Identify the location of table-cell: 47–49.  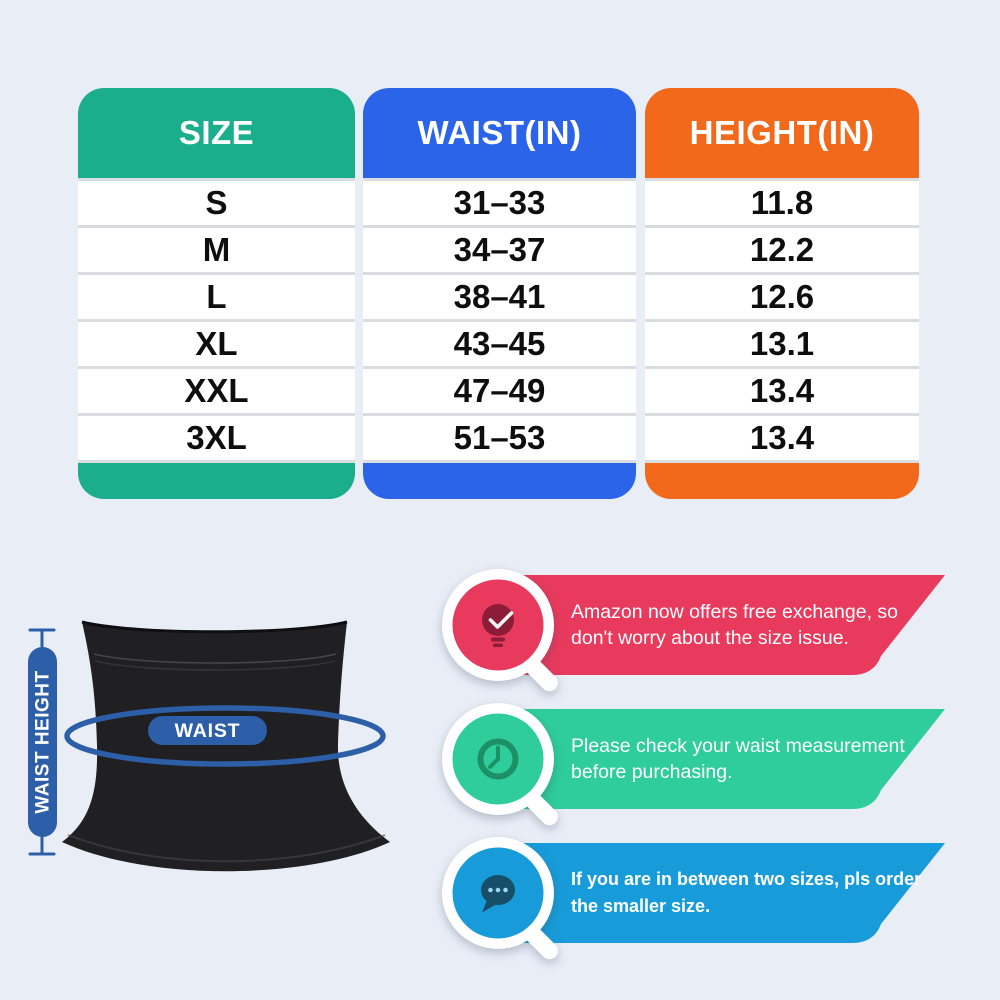
(499, 392).